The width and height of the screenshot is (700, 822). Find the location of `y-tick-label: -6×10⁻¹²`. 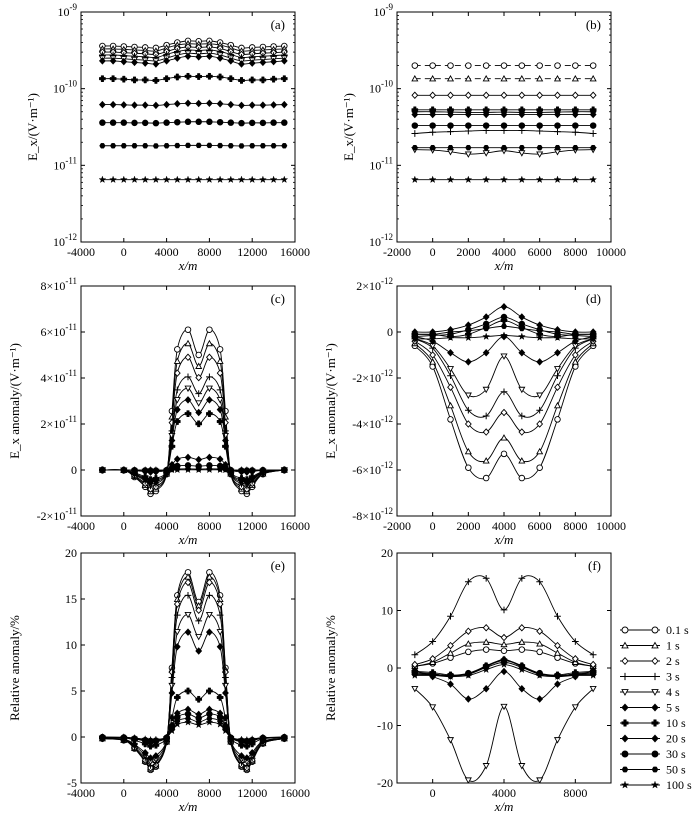

y-tick-label: -6×10⁻¹² is located at coordinates (372, 468).